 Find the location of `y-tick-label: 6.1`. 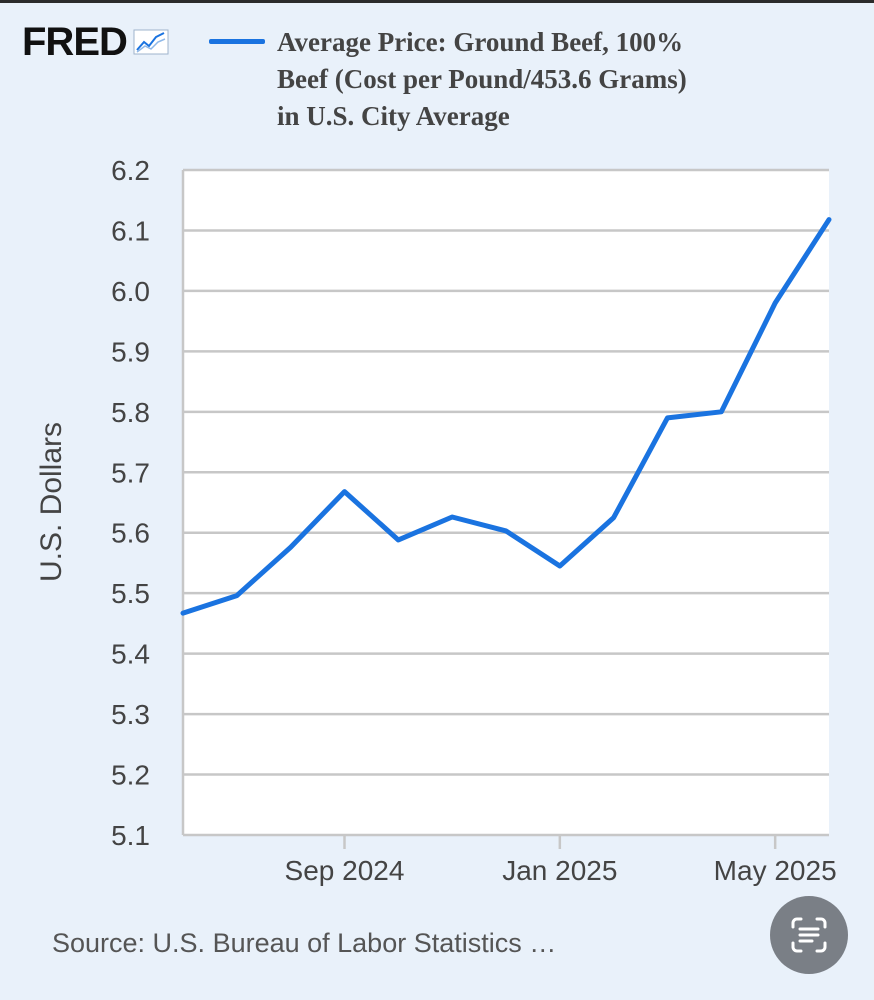

y-tick-label: 6.1 is located at coordinates (130, 230).